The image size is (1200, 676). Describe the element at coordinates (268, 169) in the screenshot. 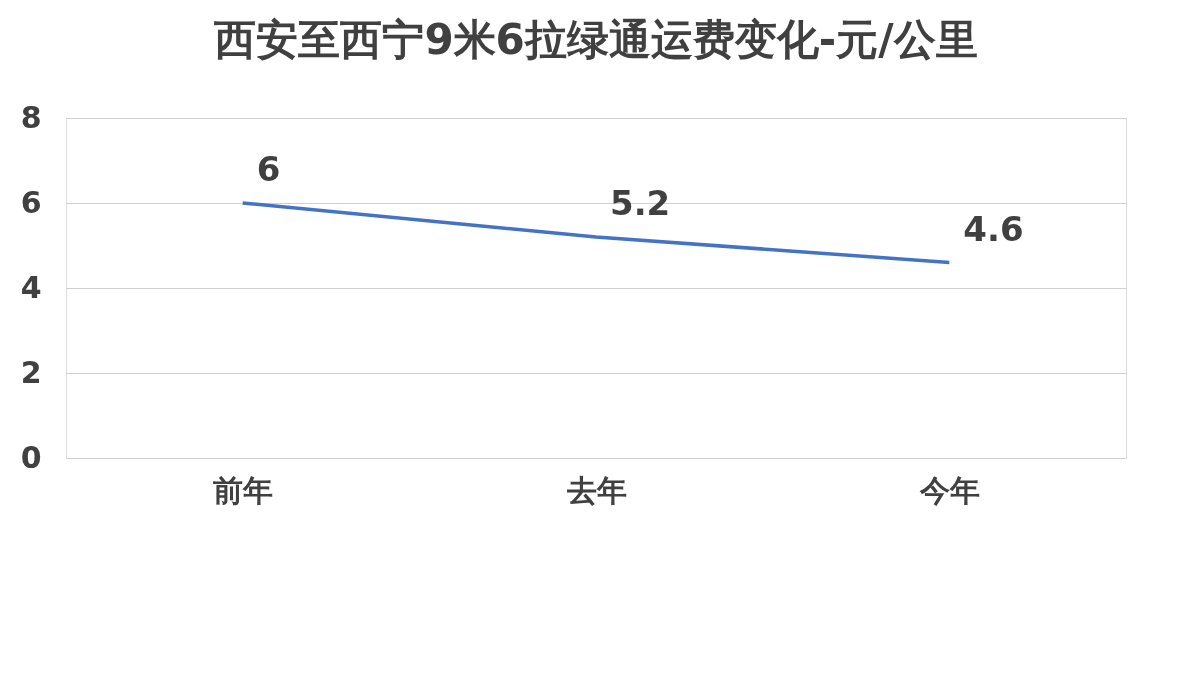

I see `data-label: 6` at that location.